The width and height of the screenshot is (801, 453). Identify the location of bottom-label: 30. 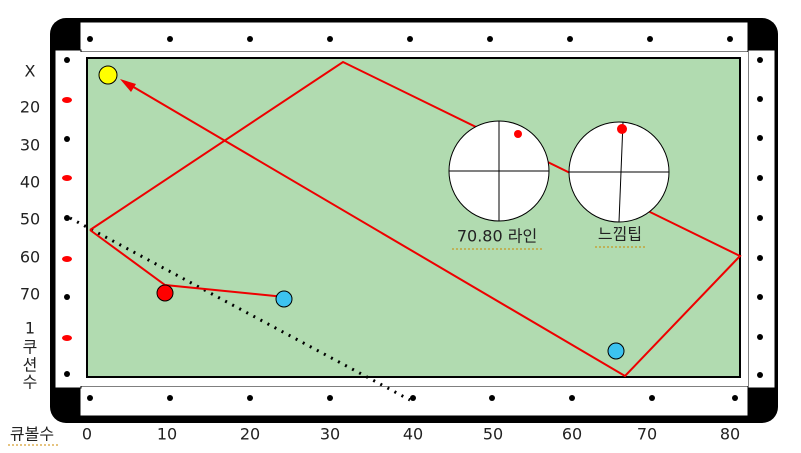
(330, 434).